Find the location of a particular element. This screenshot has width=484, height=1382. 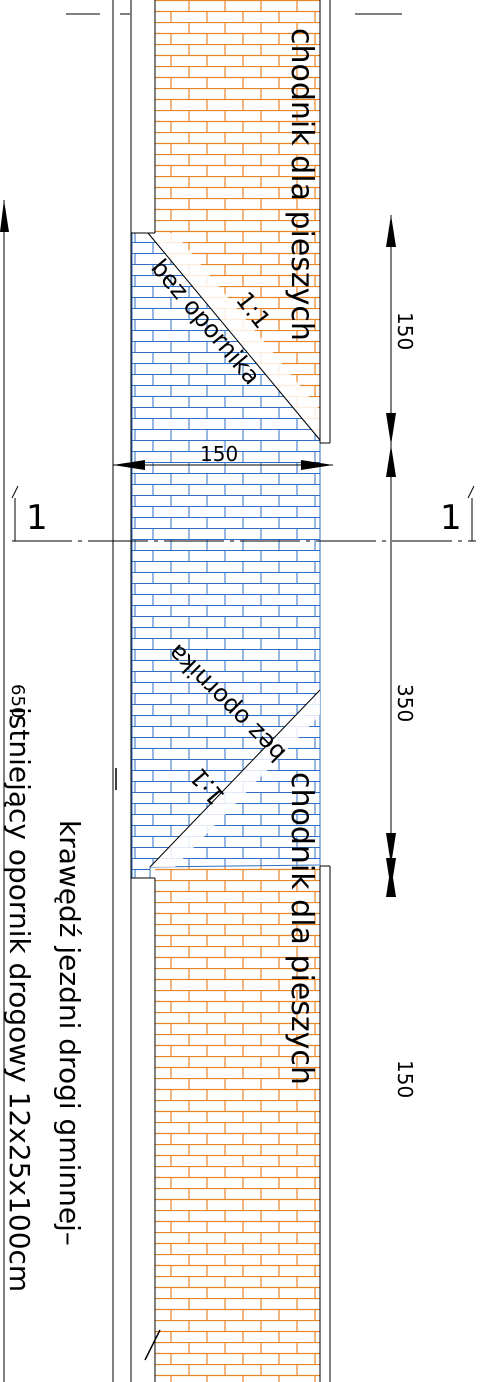

road-edge-label: krawędź jezdni drogi gminnej– is located at coordinates (69, 1033).